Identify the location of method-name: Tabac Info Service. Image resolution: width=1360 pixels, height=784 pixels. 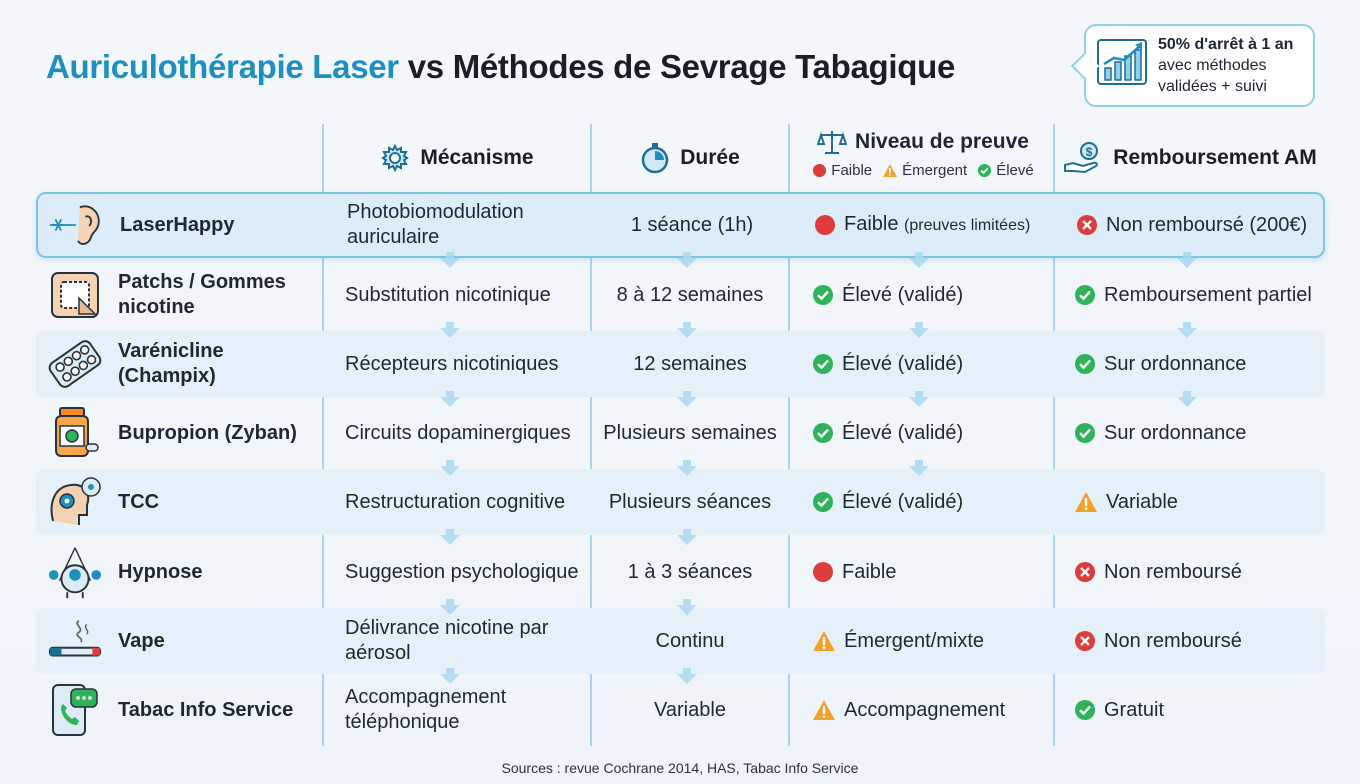
(206, 709).